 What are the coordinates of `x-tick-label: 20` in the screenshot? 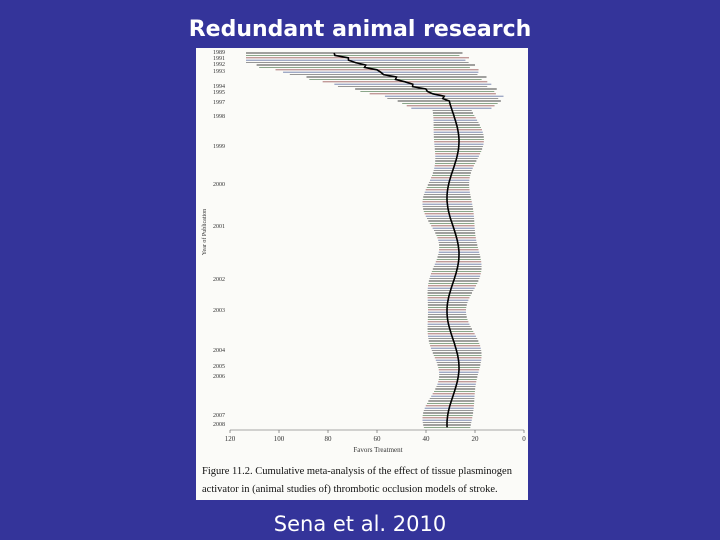 It's located at (476, 439).